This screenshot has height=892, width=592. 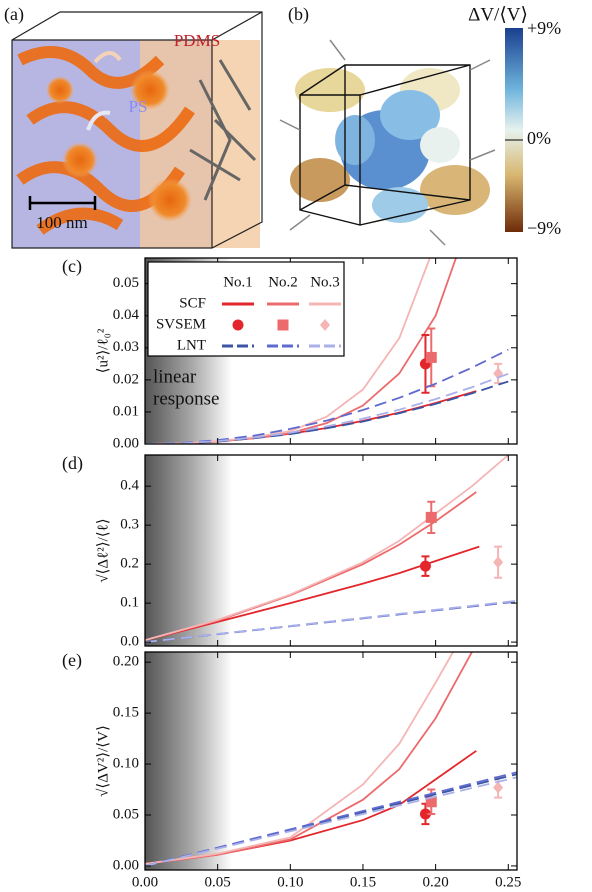 What do you see at coordinates (363, 882) in the screenshot?
I see `x-tick-label: 0.15` at bounding box center [363, 882].